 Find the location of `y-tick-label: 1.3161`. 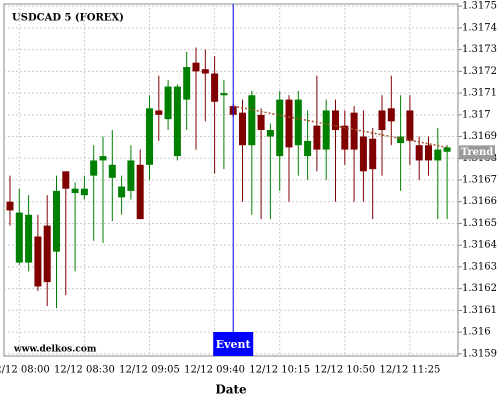

y-tick-label: 1.3161 is located at coordinates (479, 310).